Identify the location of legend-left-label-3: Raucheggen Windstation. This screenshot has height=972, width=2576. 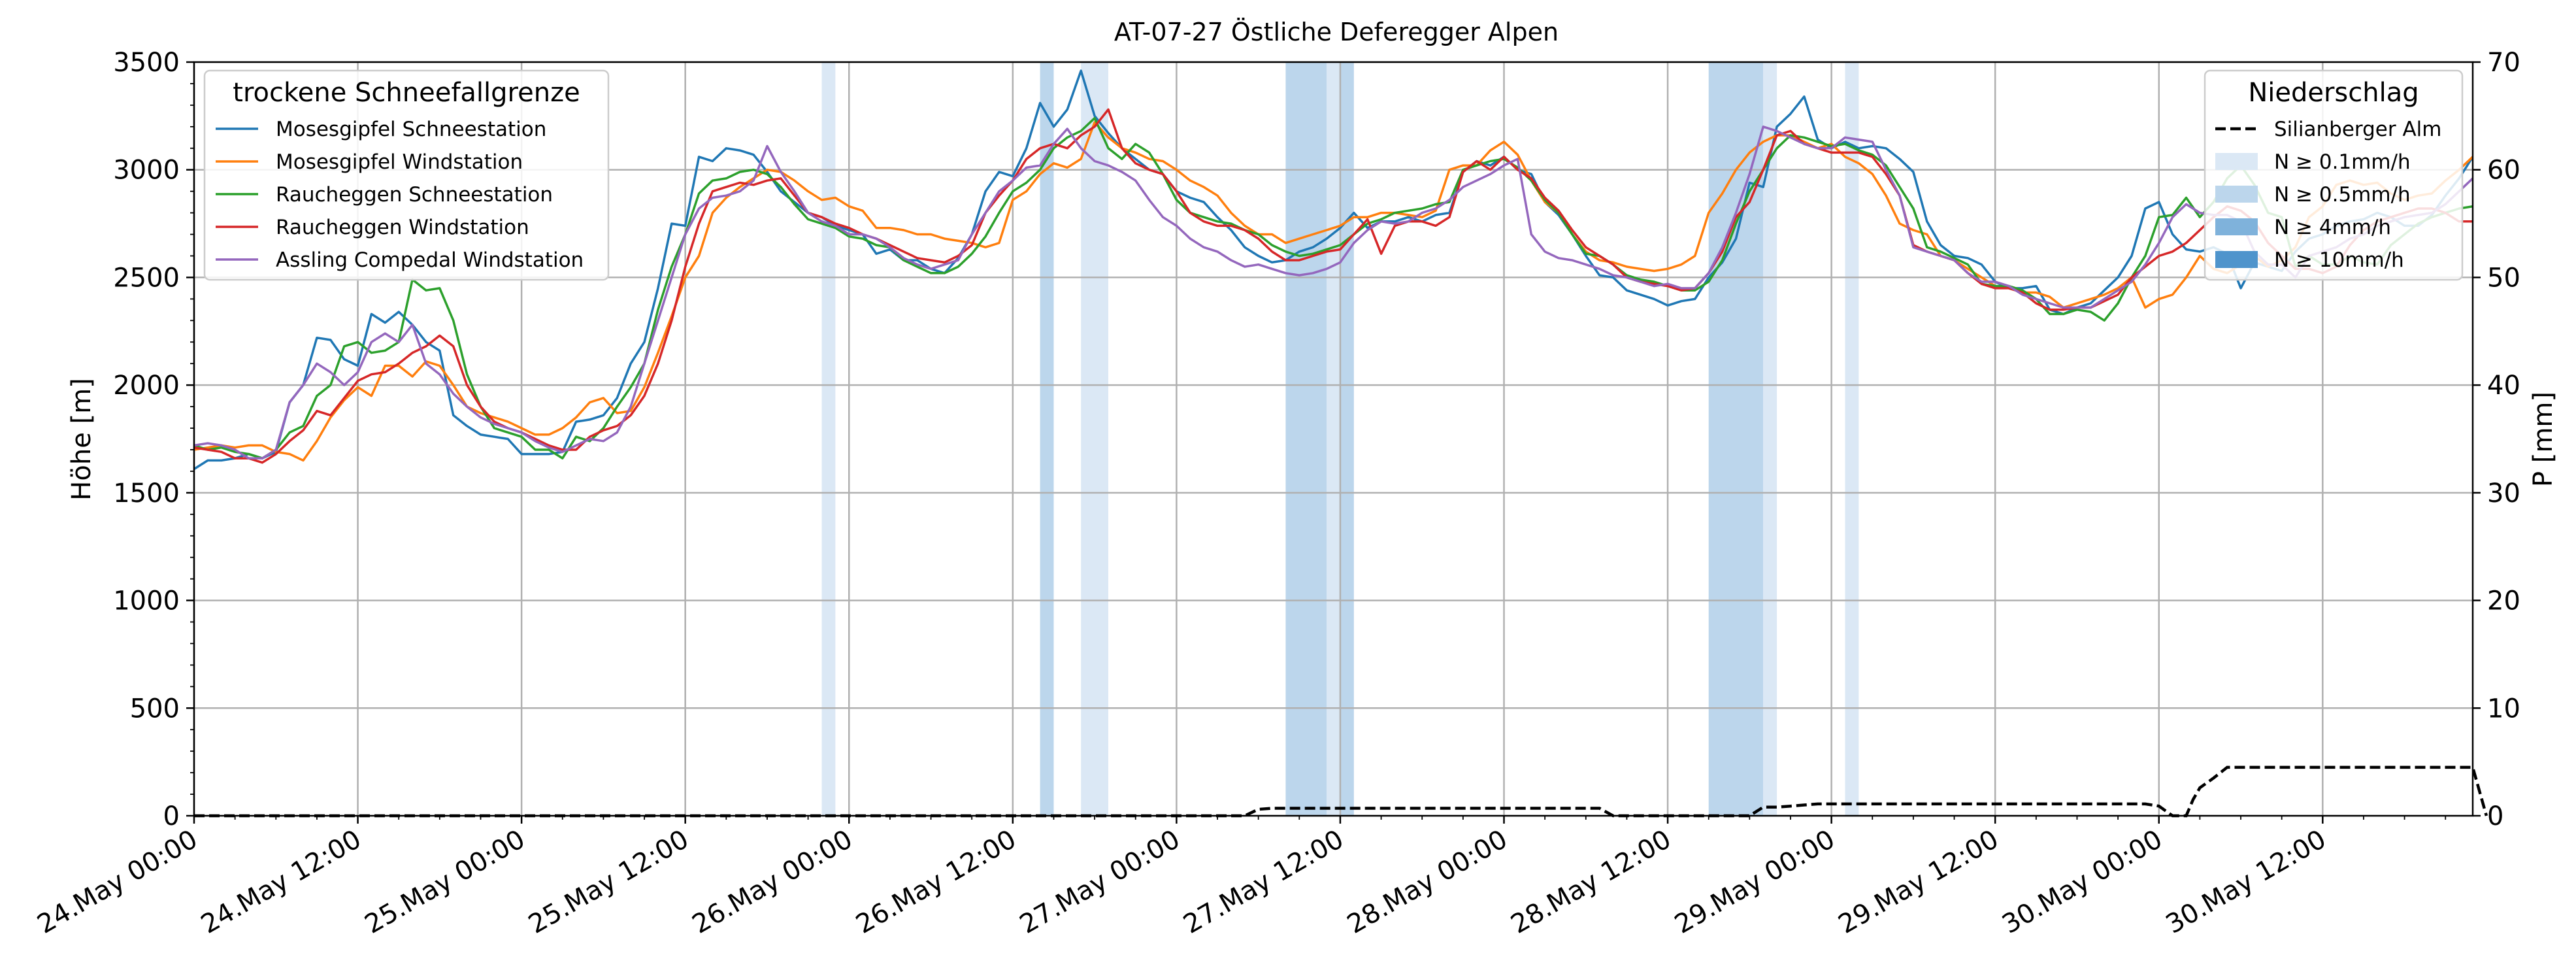
(402, 228).